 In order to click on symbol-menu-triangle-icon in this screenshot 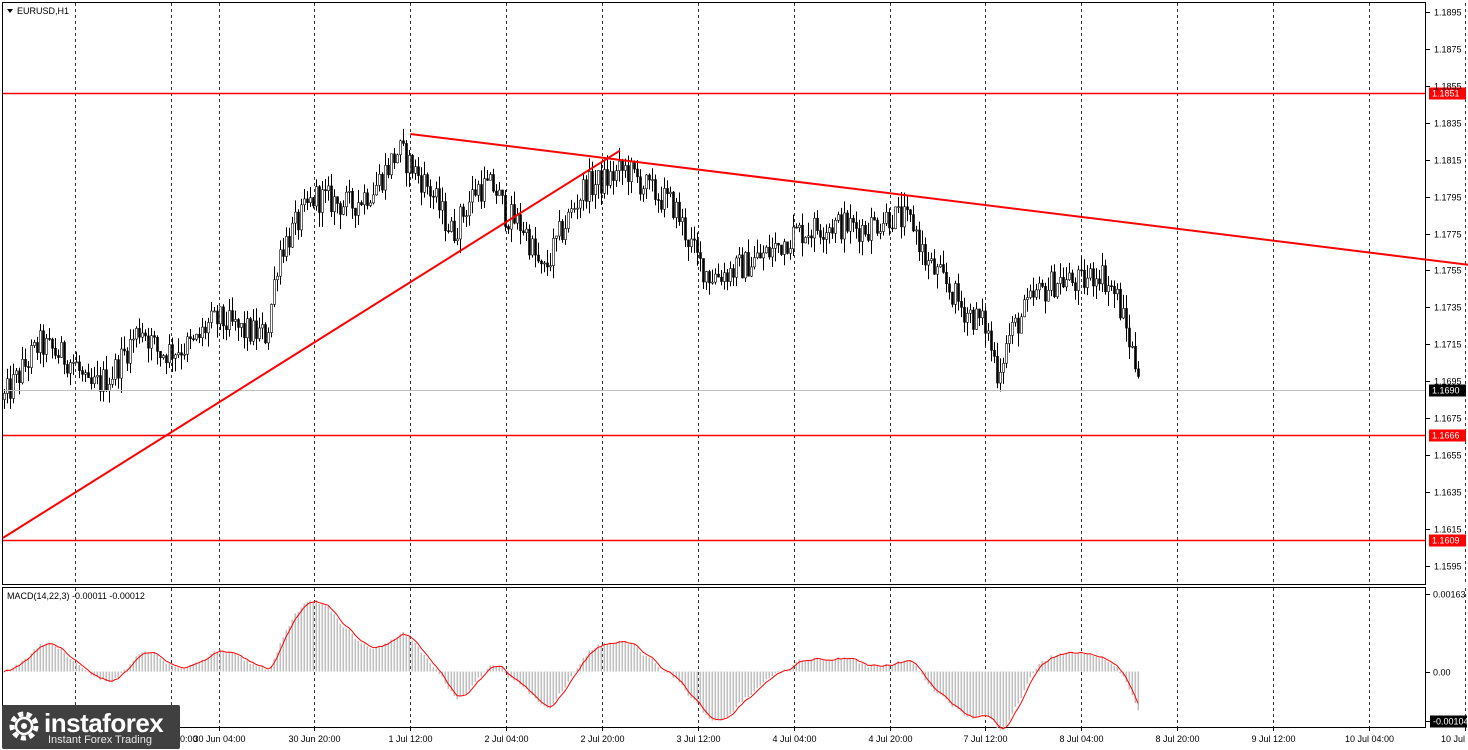, I will do `click(10, 11)`.